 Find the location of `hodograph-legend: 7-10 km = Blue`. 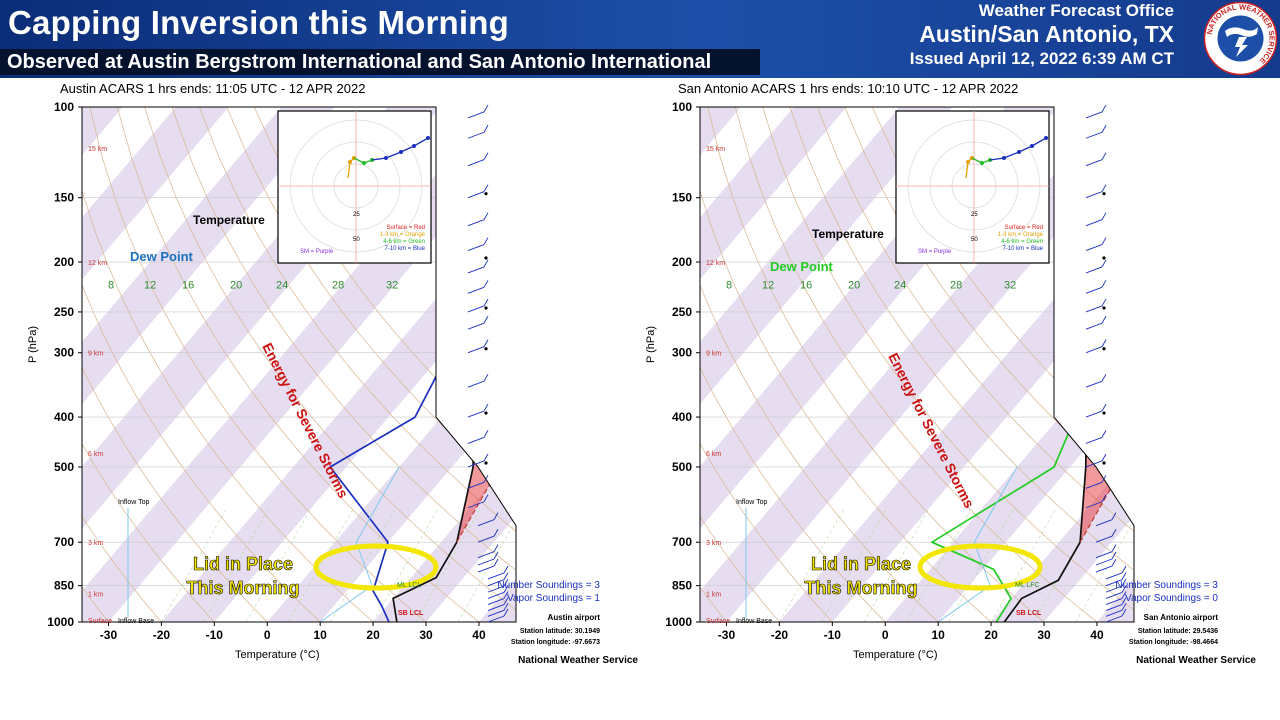

hodograph-legend: 7-10 km = Blue is located at coordinates (404, 249).